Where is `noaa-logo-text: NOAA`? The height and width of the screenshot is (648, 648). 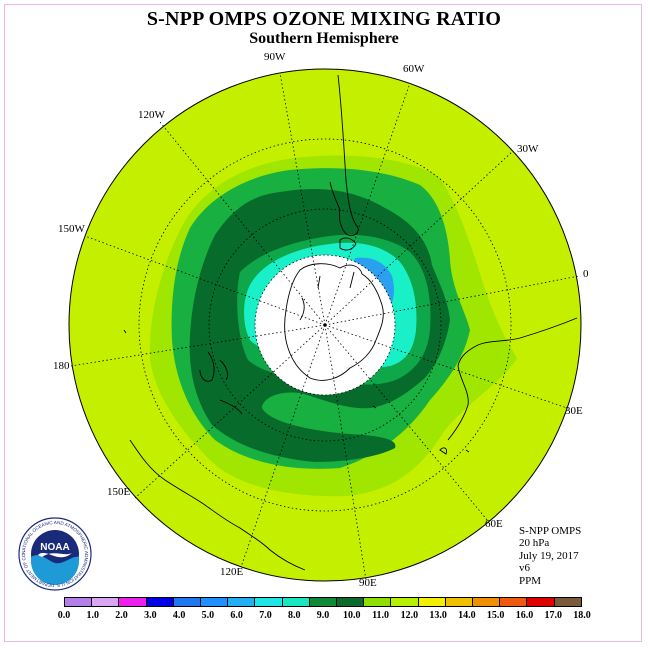 noaa-logo-text: NOAA is located at coordinates (54, 547).